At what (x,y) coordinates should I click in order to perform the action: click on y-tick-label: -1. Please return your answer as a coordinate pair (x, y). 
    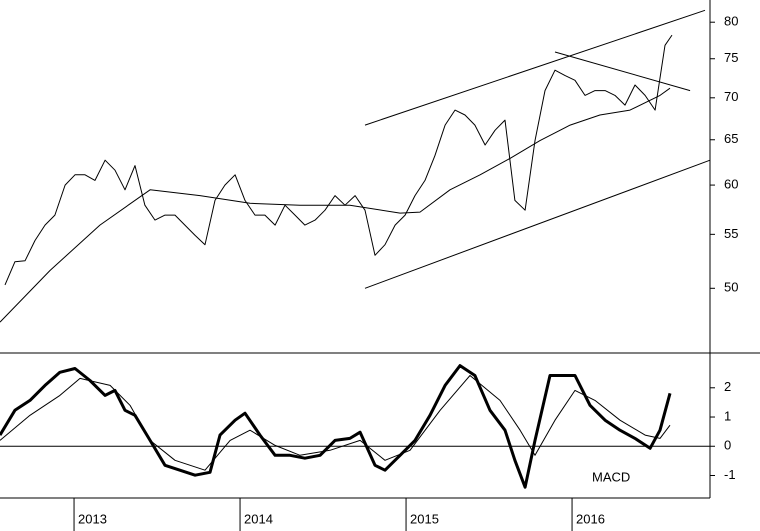
    Looking at the image, I should click on (730, 474).